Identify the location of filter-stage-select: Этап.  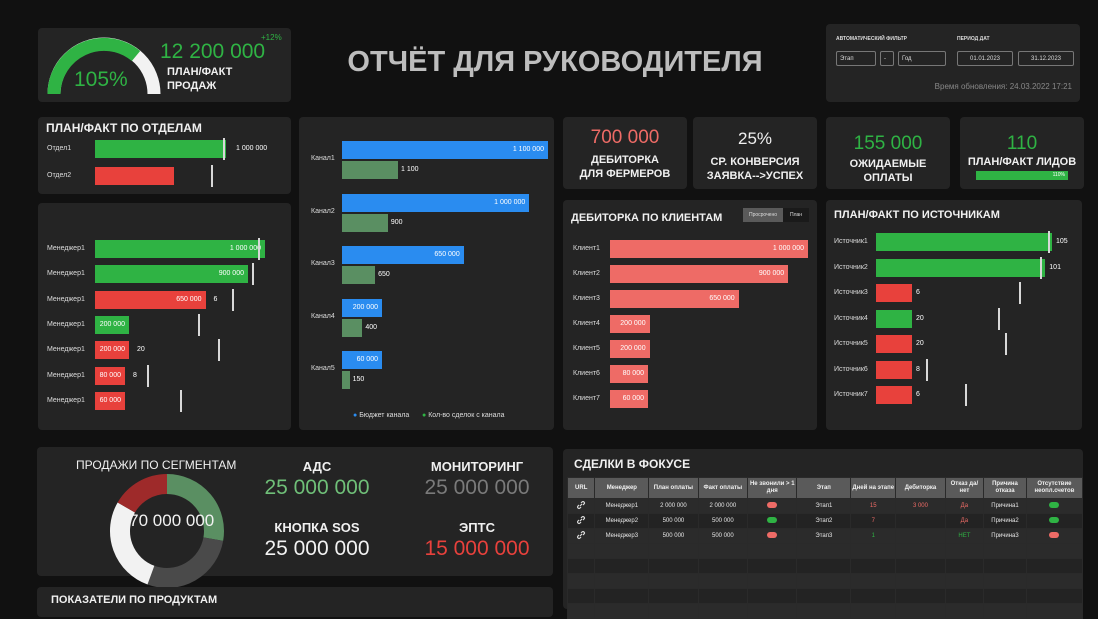
(856, 58).